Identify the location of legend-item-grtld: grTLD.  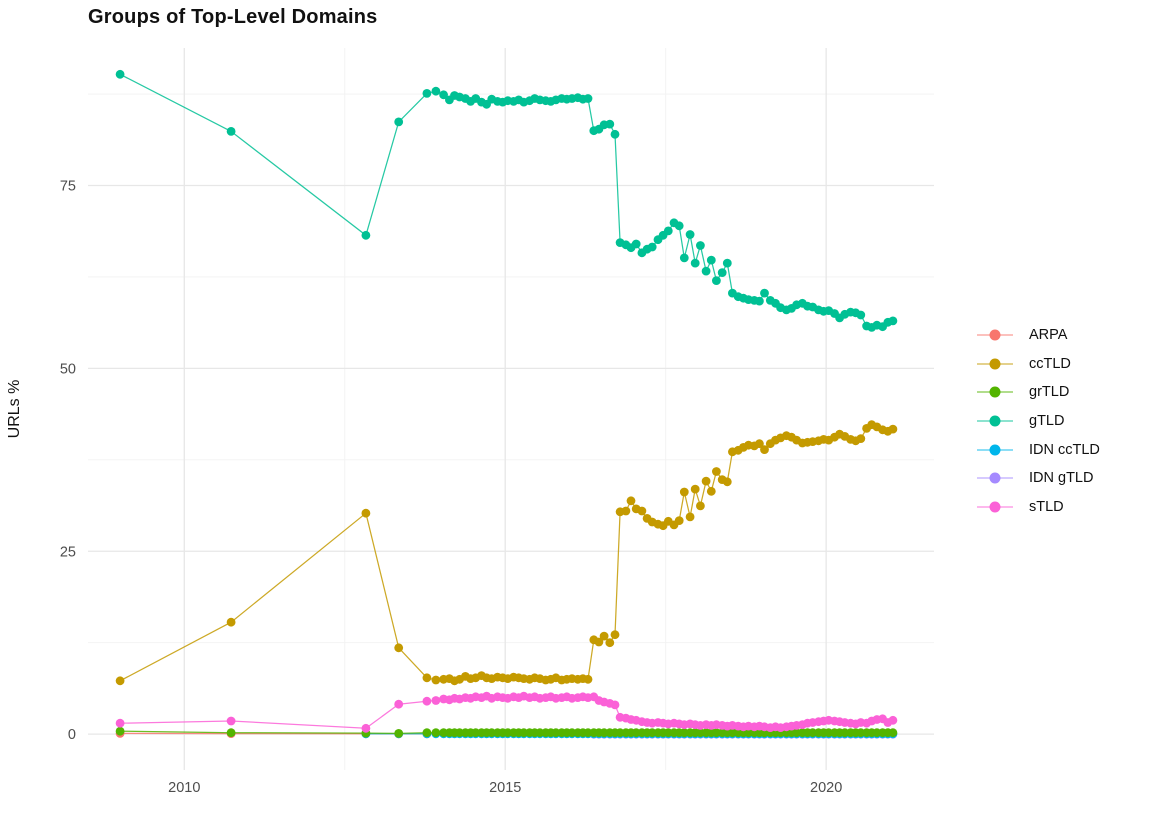
(1038, 392).